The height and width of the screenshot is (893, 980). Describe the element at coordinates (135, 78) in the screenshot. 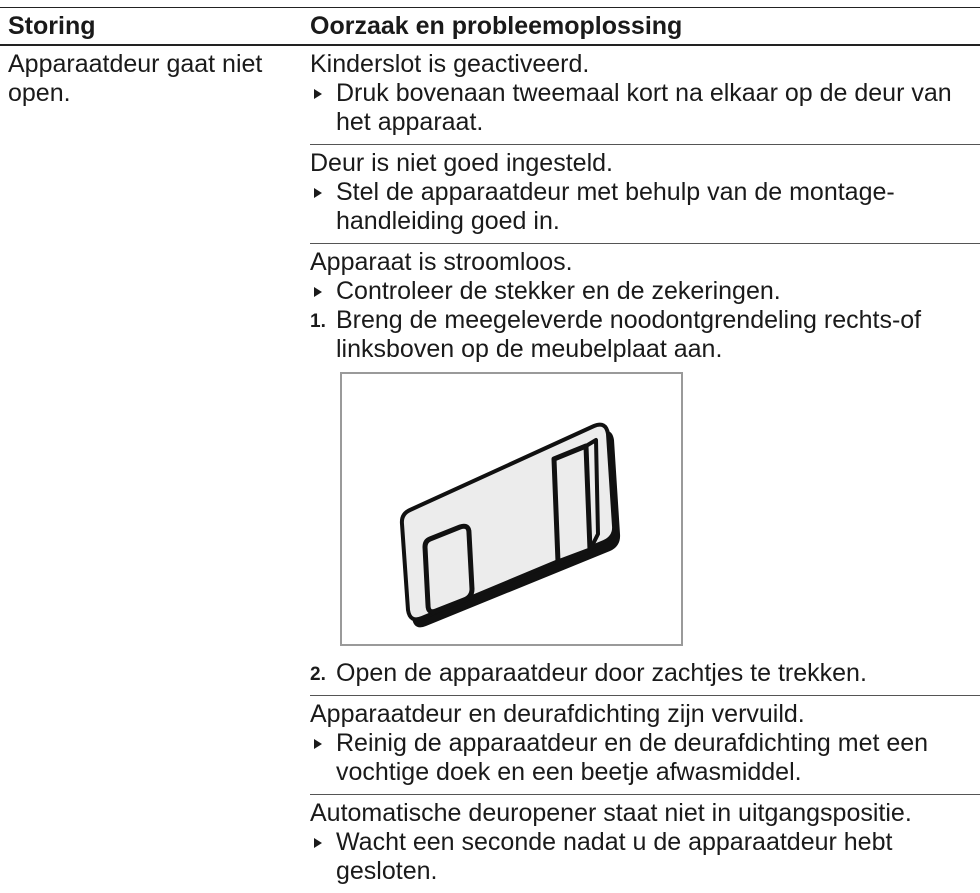

I see `fault-cell: Apparaatdeur gaat niet open.` at that location.